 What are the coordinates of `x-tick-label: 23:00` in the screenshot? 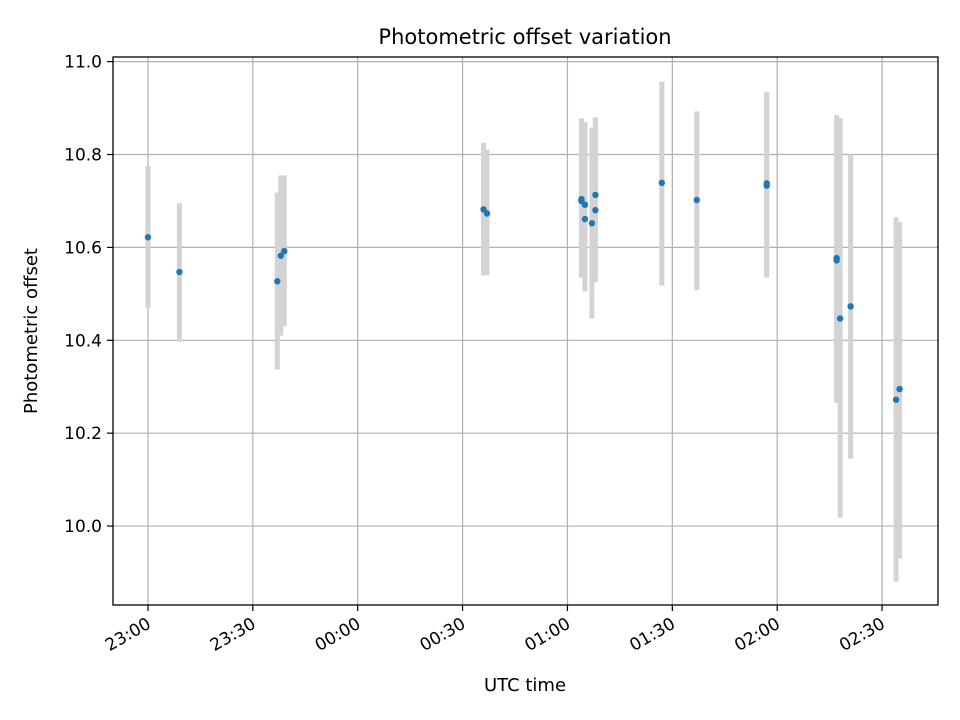 It's located at (128, 635).